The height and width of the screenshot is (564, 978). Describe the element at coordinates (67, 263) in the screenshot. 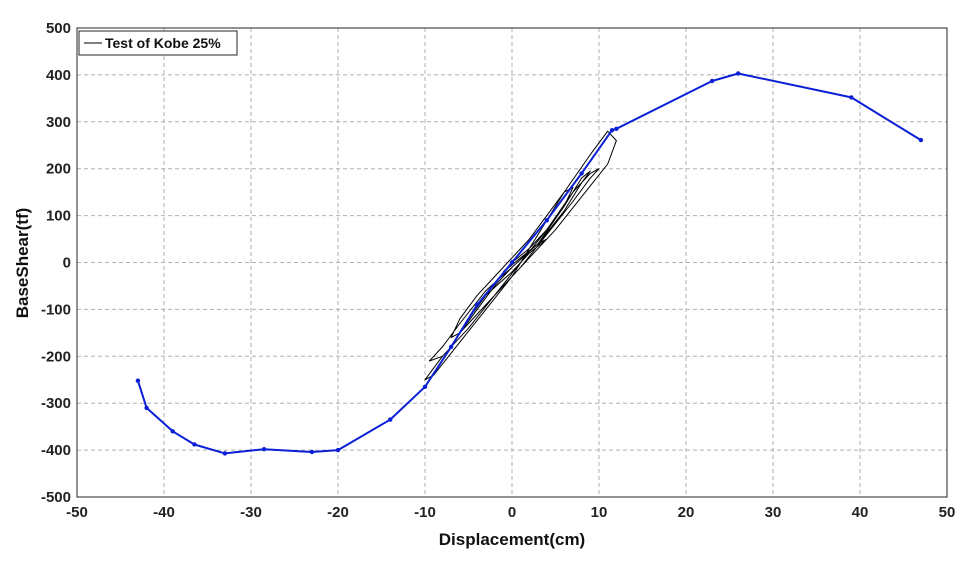

I see `y-tick-label: 0` at that location.